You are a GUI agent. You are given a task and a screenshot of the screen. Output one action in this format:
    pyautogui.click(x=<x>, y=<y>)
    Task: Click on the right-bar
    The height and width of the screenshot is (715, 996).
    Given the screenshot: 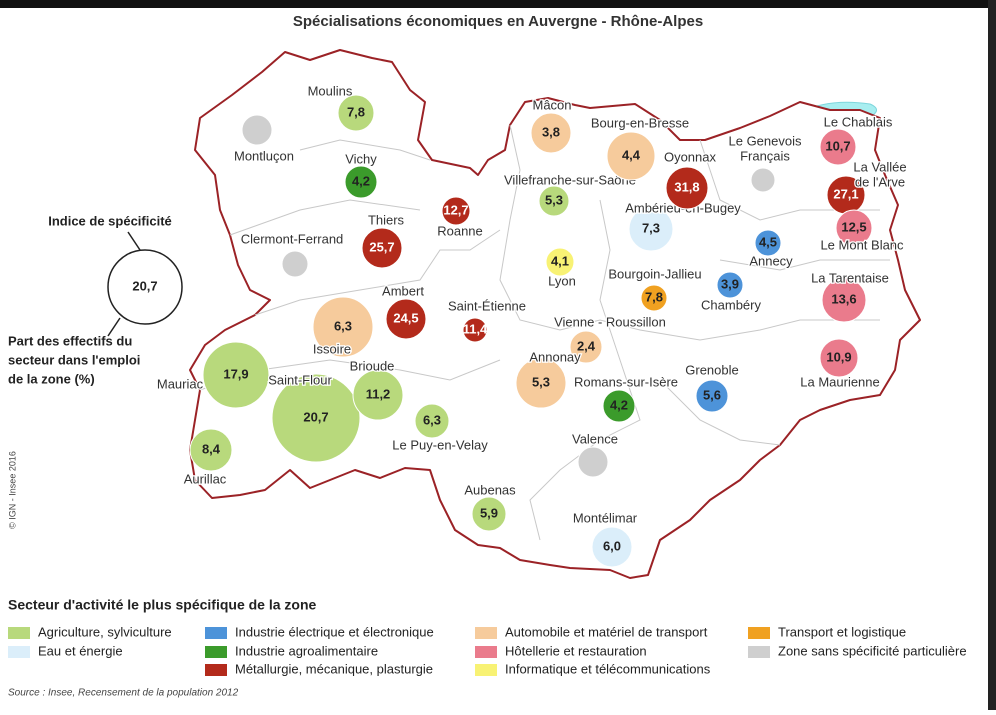 What is the action you would take?
    pyautogui.click(x=992, y=355)
    